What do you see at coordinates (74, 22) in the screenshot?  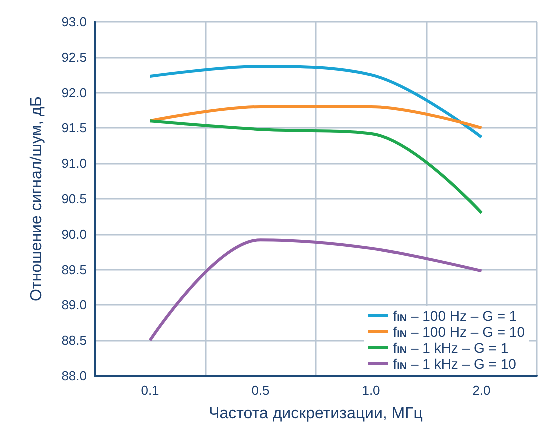 I see `y-tick-label: 93.0` at bounding box center [74, 22].